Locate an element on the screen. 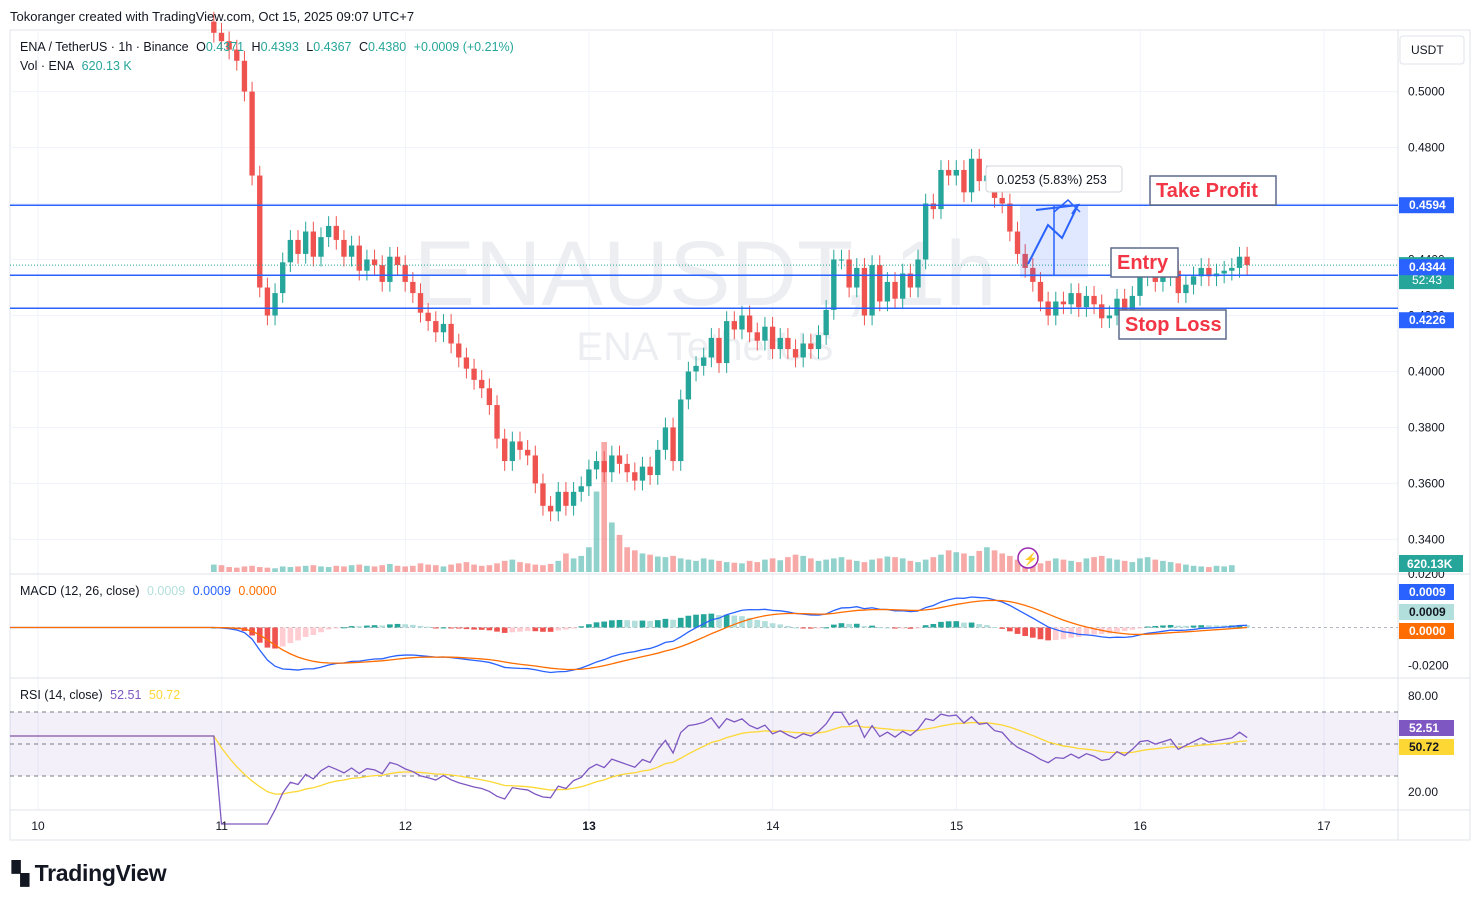 The height and width of the screenshot is (909, 1481). badge-macd-bg is located at coordinates (1426, 592).